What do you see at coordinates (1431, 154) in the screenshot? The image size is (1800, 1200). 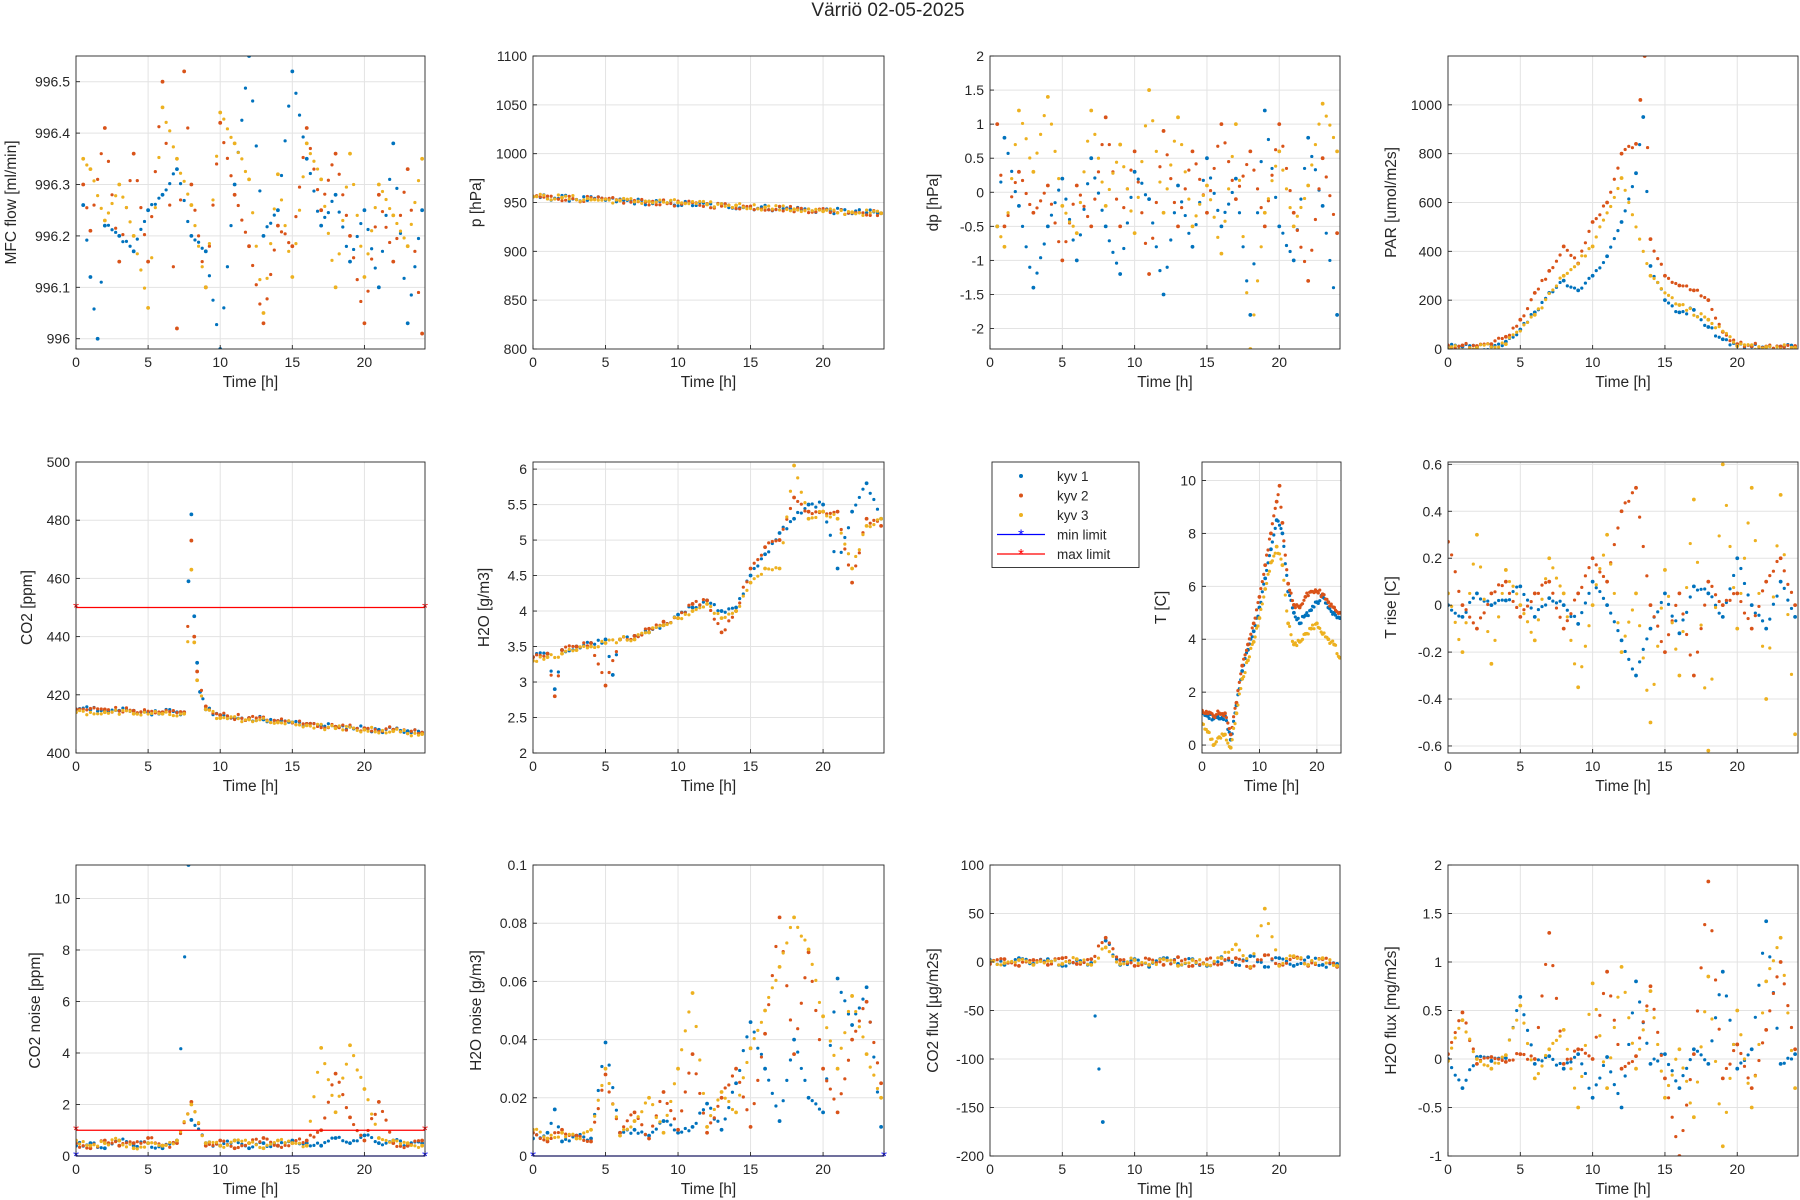 I see `y-tick-label: 800` at bounding box center [1431, 154].